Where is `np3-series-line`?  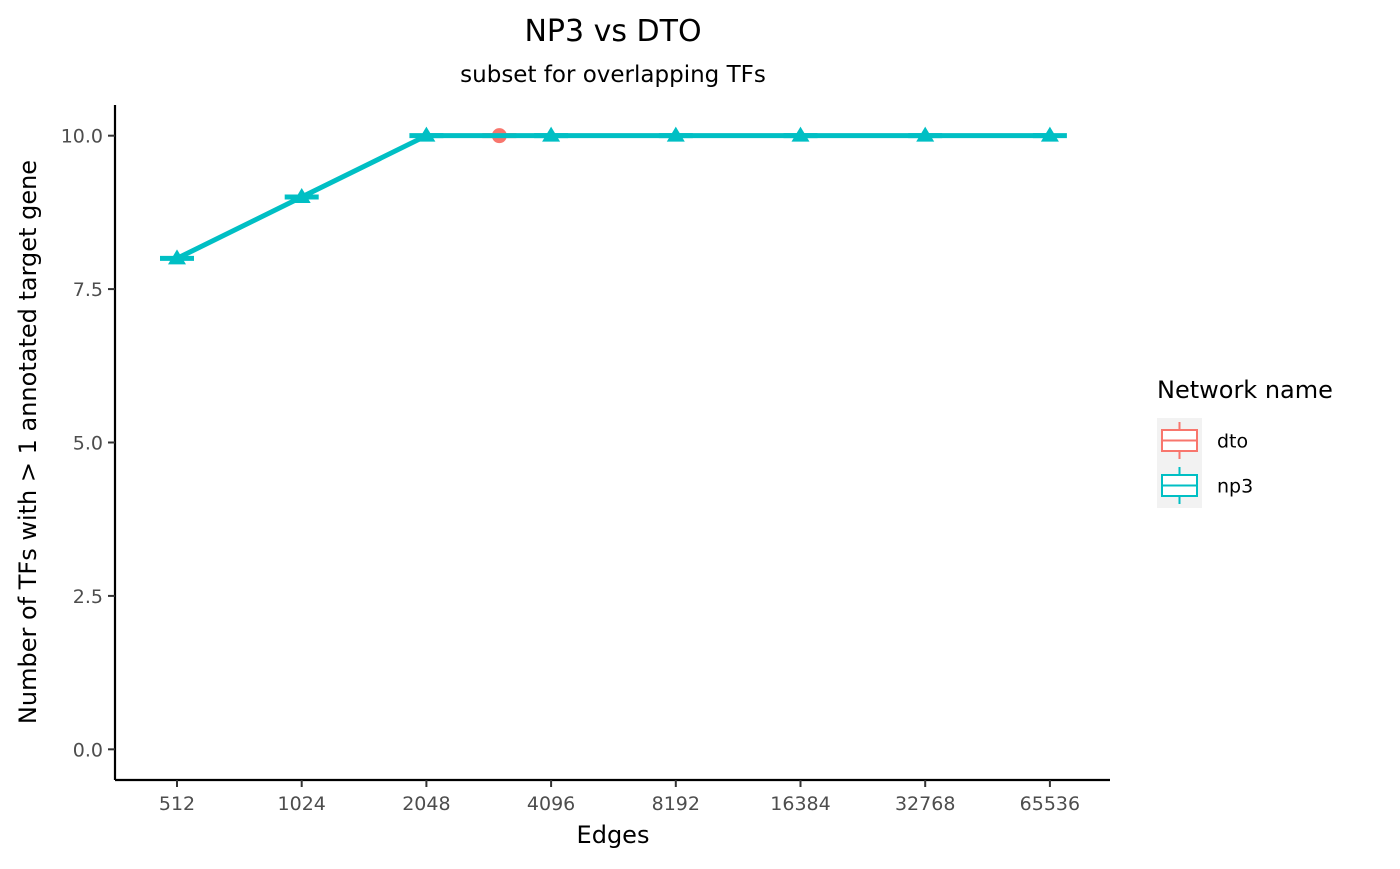 np3-series-line is located at coordinates (612, 197).